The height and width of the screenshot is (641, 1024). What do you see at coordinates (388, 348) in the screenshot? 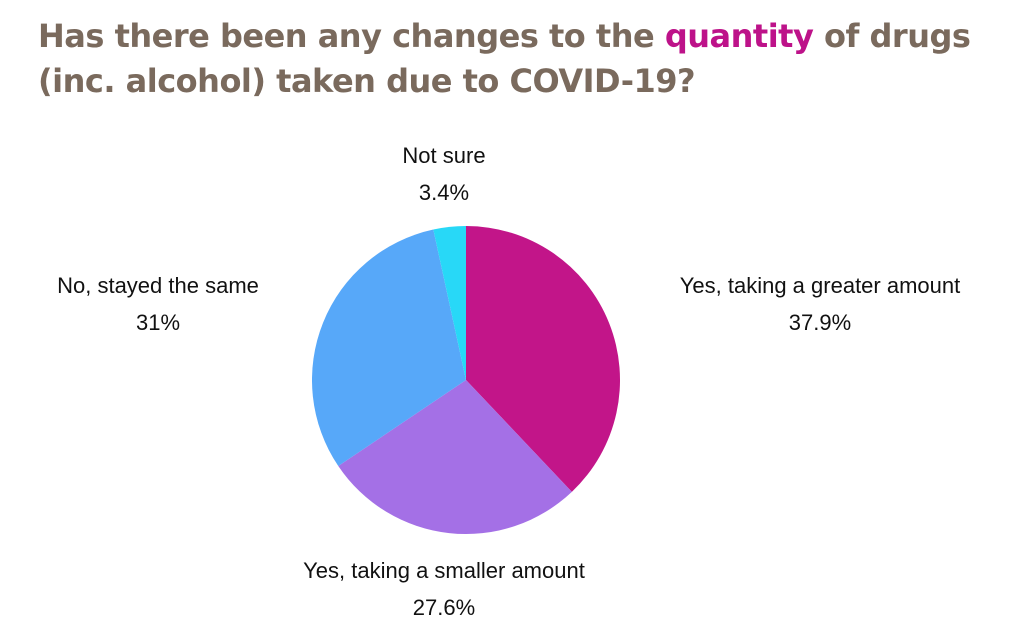
I see `pie-slice-stayed-same` at bounding box center [388, 348].